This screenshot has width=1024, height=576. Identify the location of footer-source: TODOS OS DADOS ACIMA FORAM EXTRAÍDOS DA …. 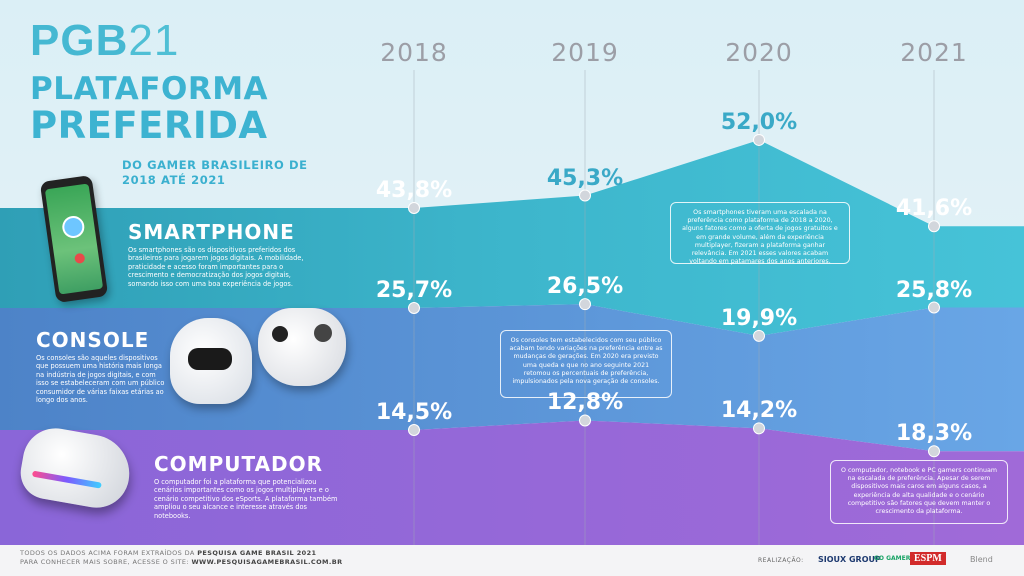
(181, 558).